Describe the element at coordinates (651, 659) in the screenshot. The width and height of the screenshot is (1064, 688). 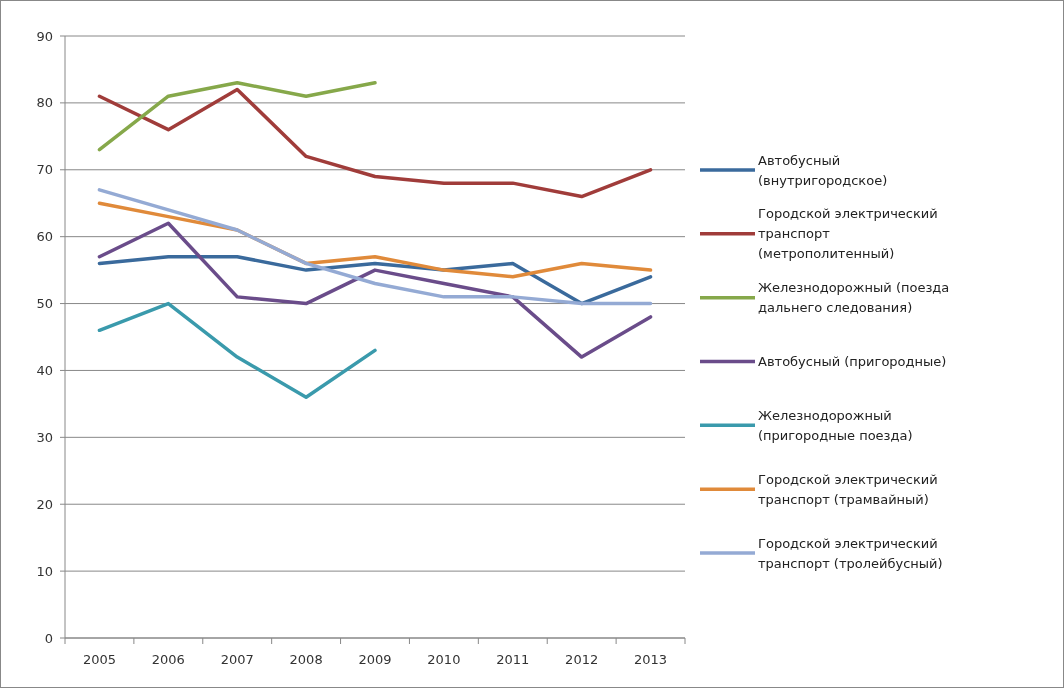
I see `x-tick-label: 2013` at that location.